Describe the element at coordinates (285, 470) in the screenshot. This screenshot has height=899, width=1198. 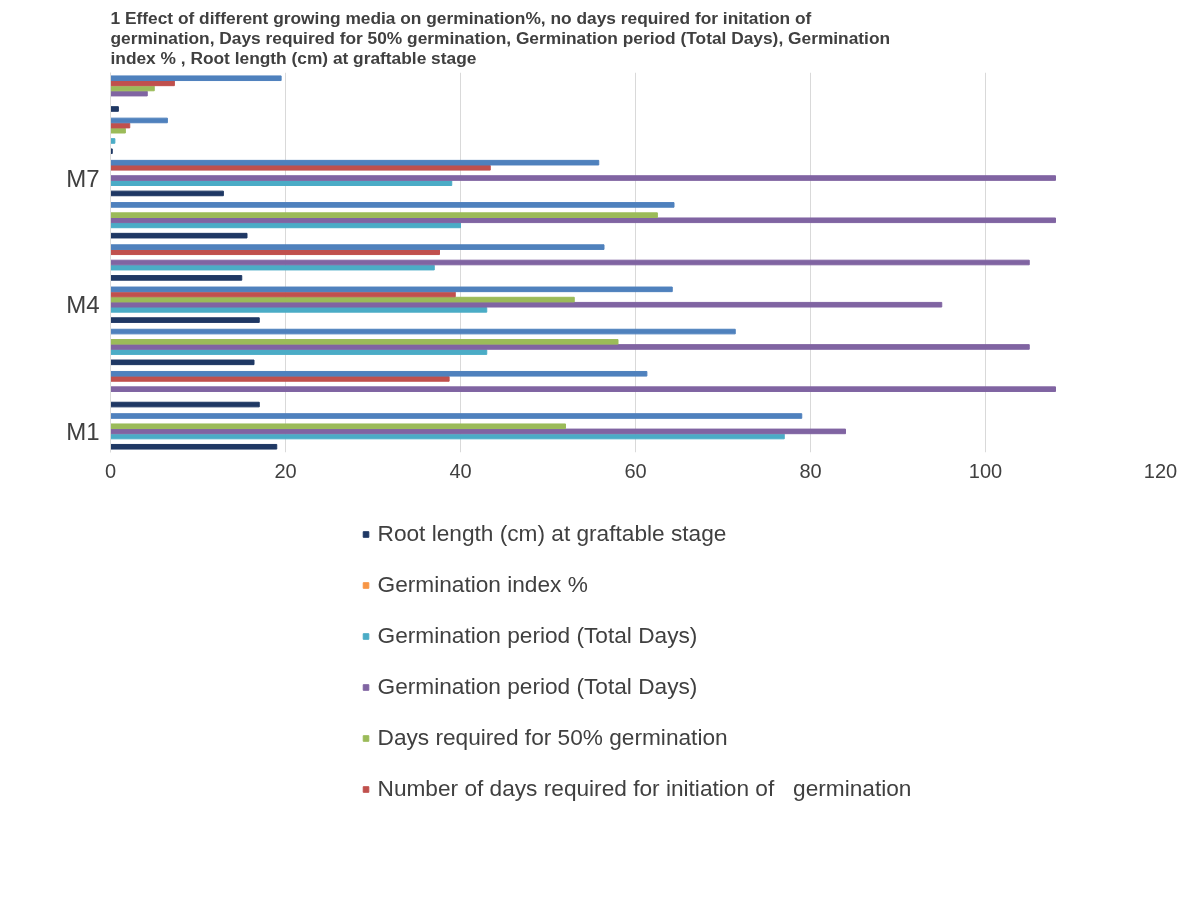
I see `x-tick-label: 20` at that location.